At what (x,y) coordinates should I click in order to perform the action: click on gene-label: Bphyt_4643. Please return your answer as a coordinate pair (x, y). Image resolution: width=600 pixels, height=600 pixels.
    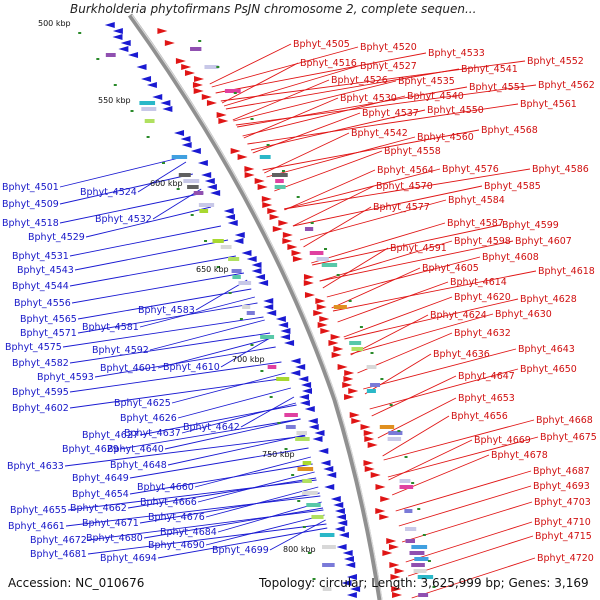
    Looking at the image, I should click on (546, 349).